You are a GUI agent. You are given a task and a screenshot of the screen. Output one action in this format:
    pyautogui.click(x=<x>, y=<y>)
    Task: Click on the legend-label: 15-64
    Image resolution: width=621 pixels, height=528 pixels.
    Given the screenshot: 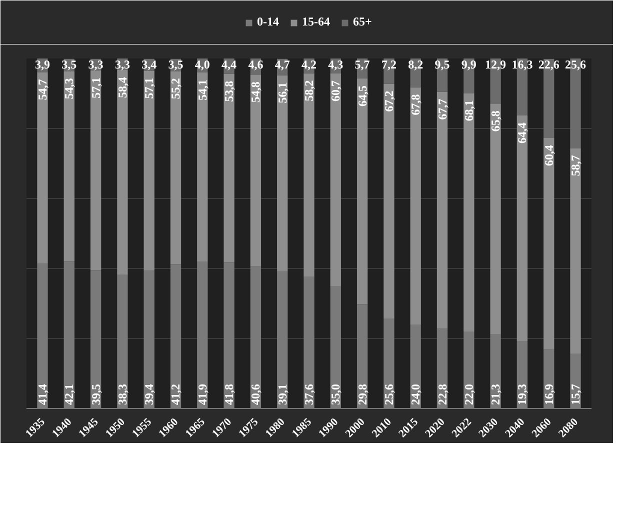 What is the action you would take?
    pyautogui.click(x=316, y=22)
    